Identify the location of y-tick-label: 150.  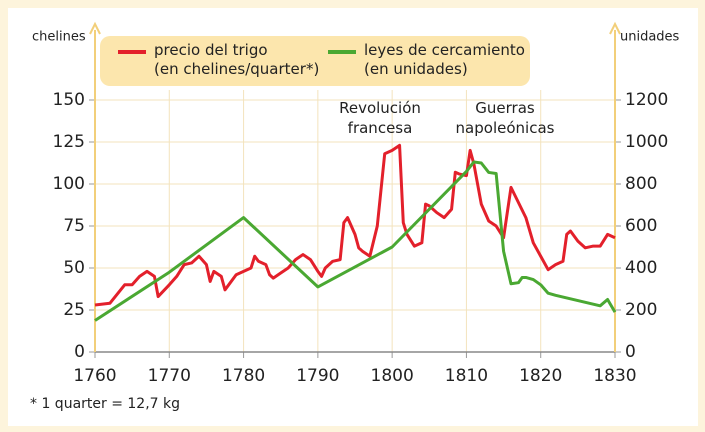
(69, 100).